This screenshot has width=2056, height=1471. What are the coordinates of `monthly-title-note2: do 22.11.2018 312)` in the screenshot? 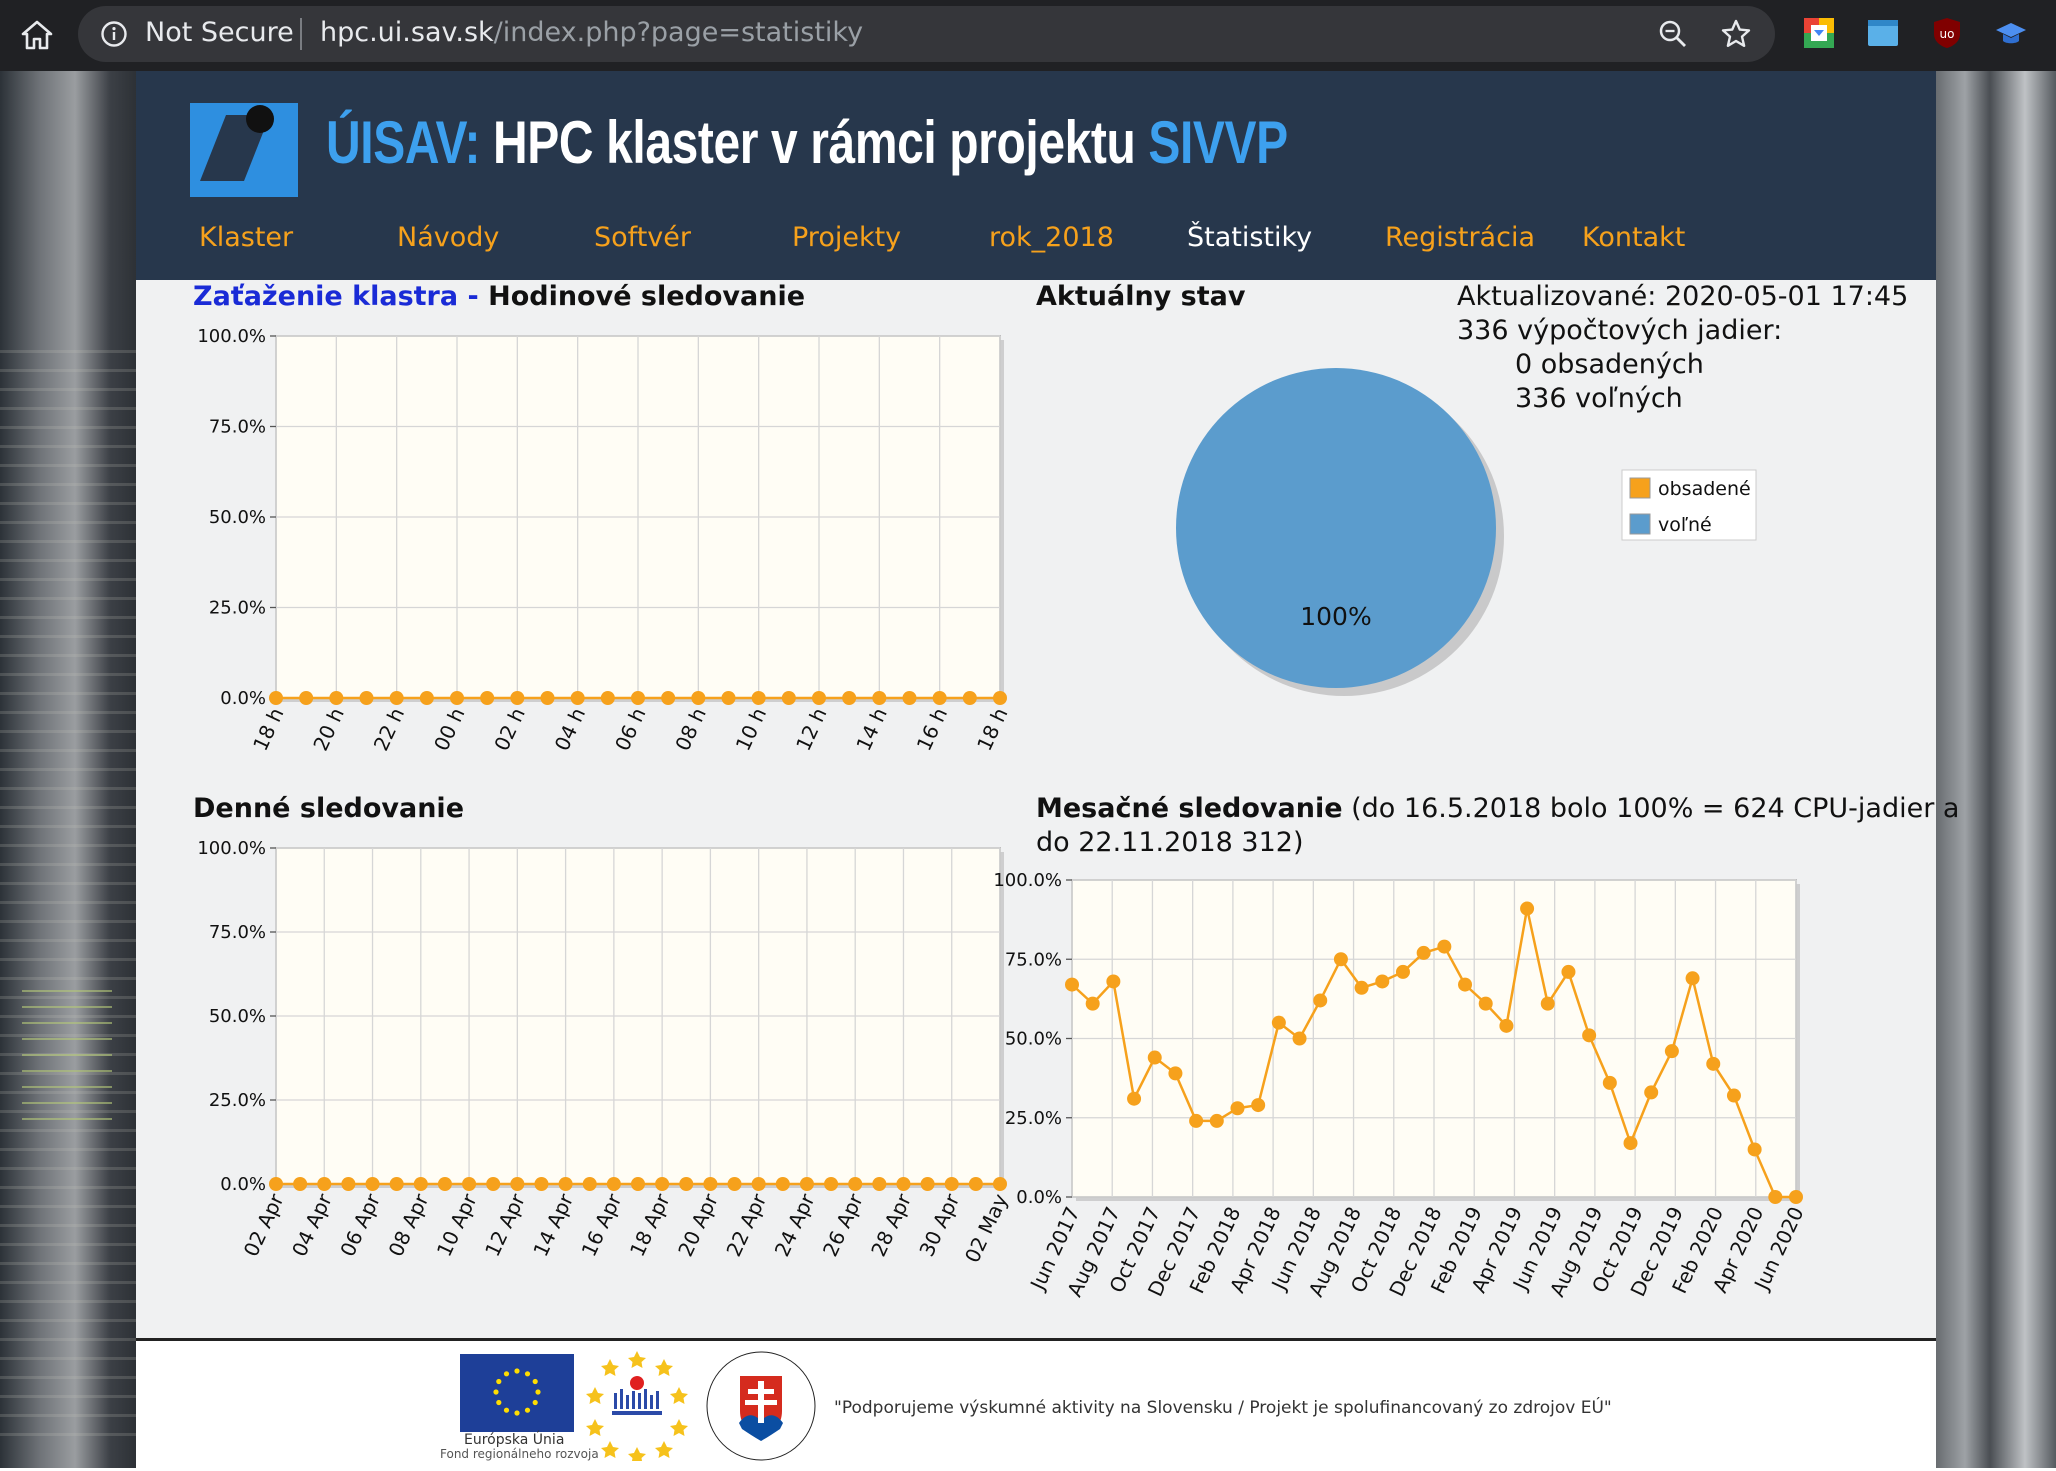 It's located at (1170, 842).